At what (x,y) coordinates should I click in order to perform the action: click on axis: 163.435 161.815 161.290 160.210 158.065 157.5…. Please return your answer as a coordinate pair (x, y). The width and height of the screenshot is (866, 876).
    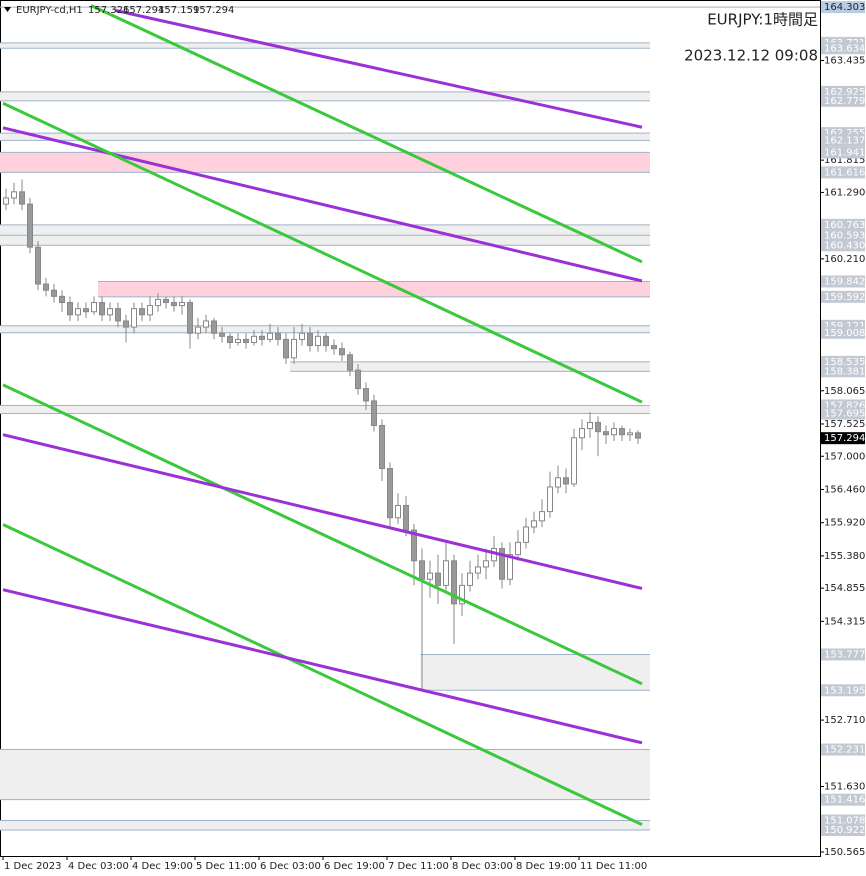
    Looking at the image, I should click on (842, 429).